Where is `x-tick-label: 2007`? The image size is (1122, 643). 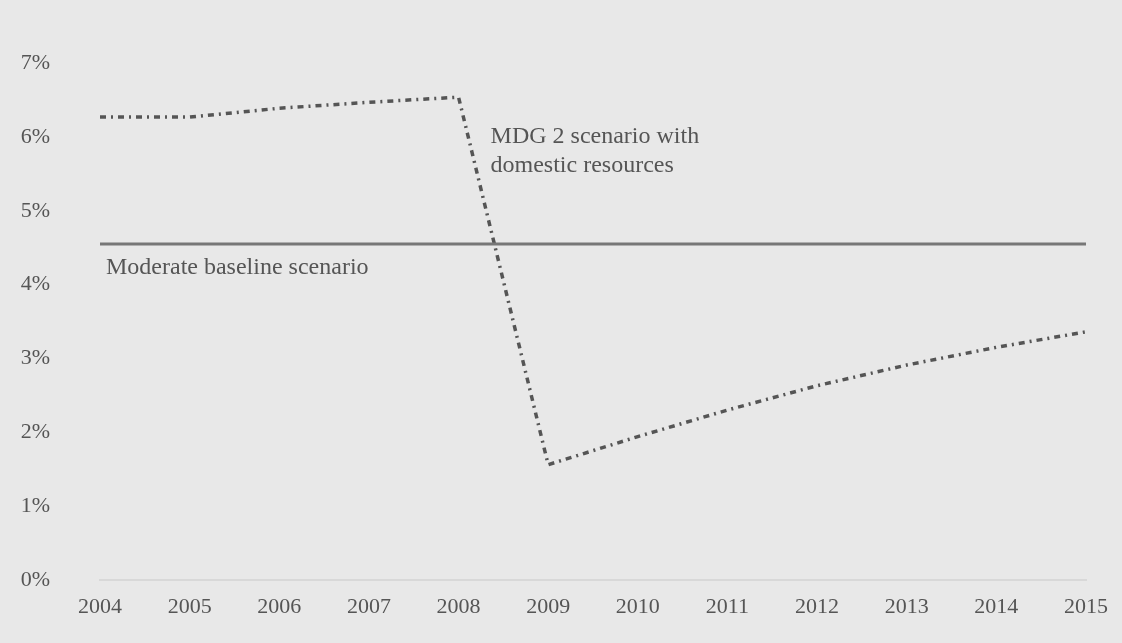 x-tick-label: 2007 is located at coordinates (368, 605).